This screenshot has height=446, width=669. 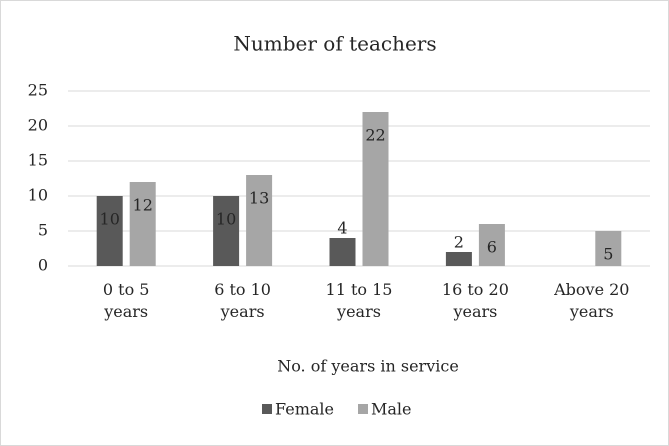 I want to click on x-tick-label: 0 to 5 years, so click(x=126, y=300).